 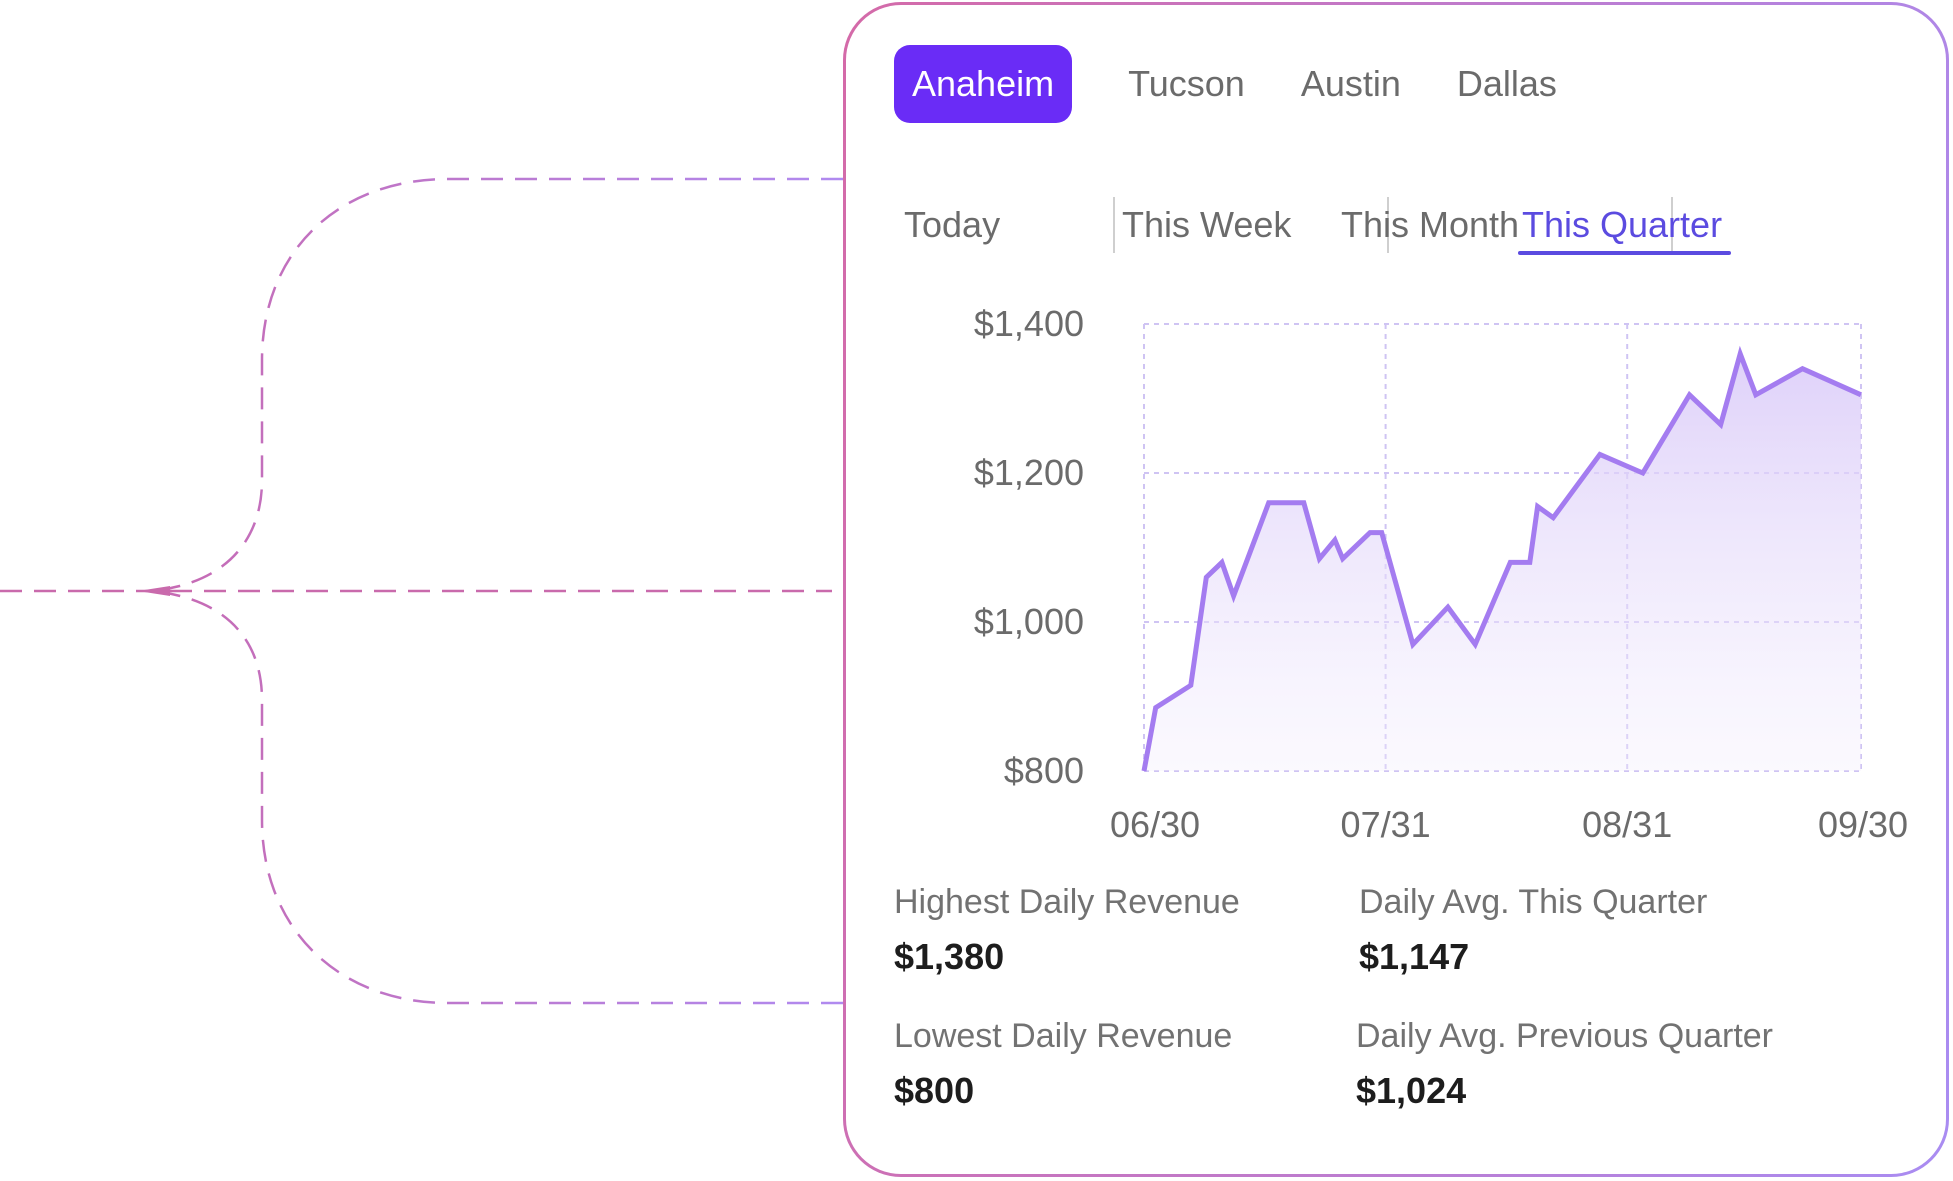 What do you see at coordinates (1622, 224) in the screenshot?
I see `period-tab-this-quarter: This Quarter` at bounding box center [1622, 224].